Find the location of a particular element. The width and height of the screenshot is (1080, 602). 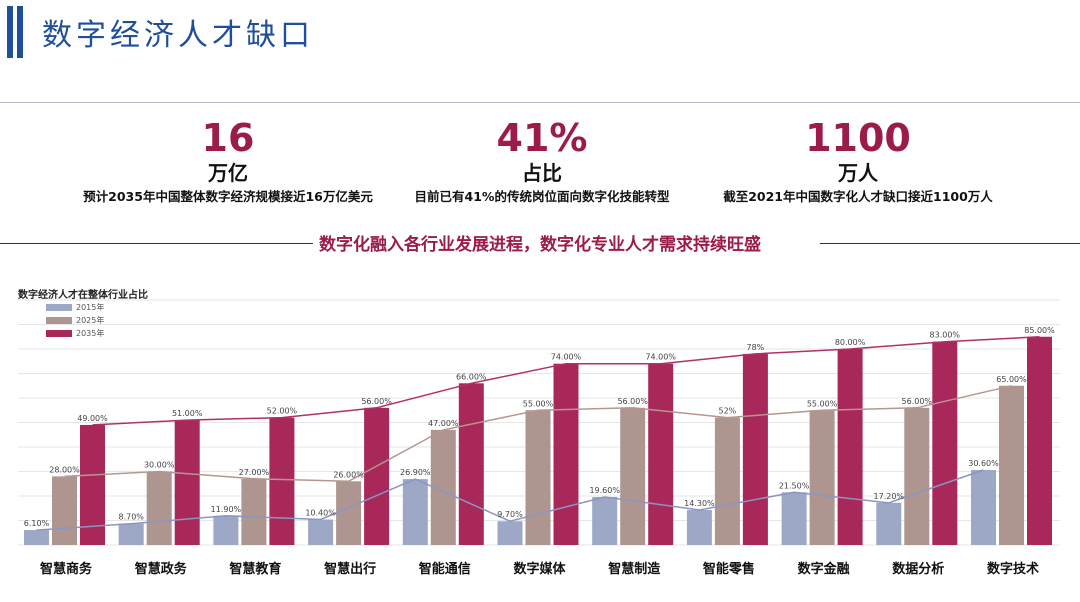

data-label: 27.00% is located at coordinates (254, 472).